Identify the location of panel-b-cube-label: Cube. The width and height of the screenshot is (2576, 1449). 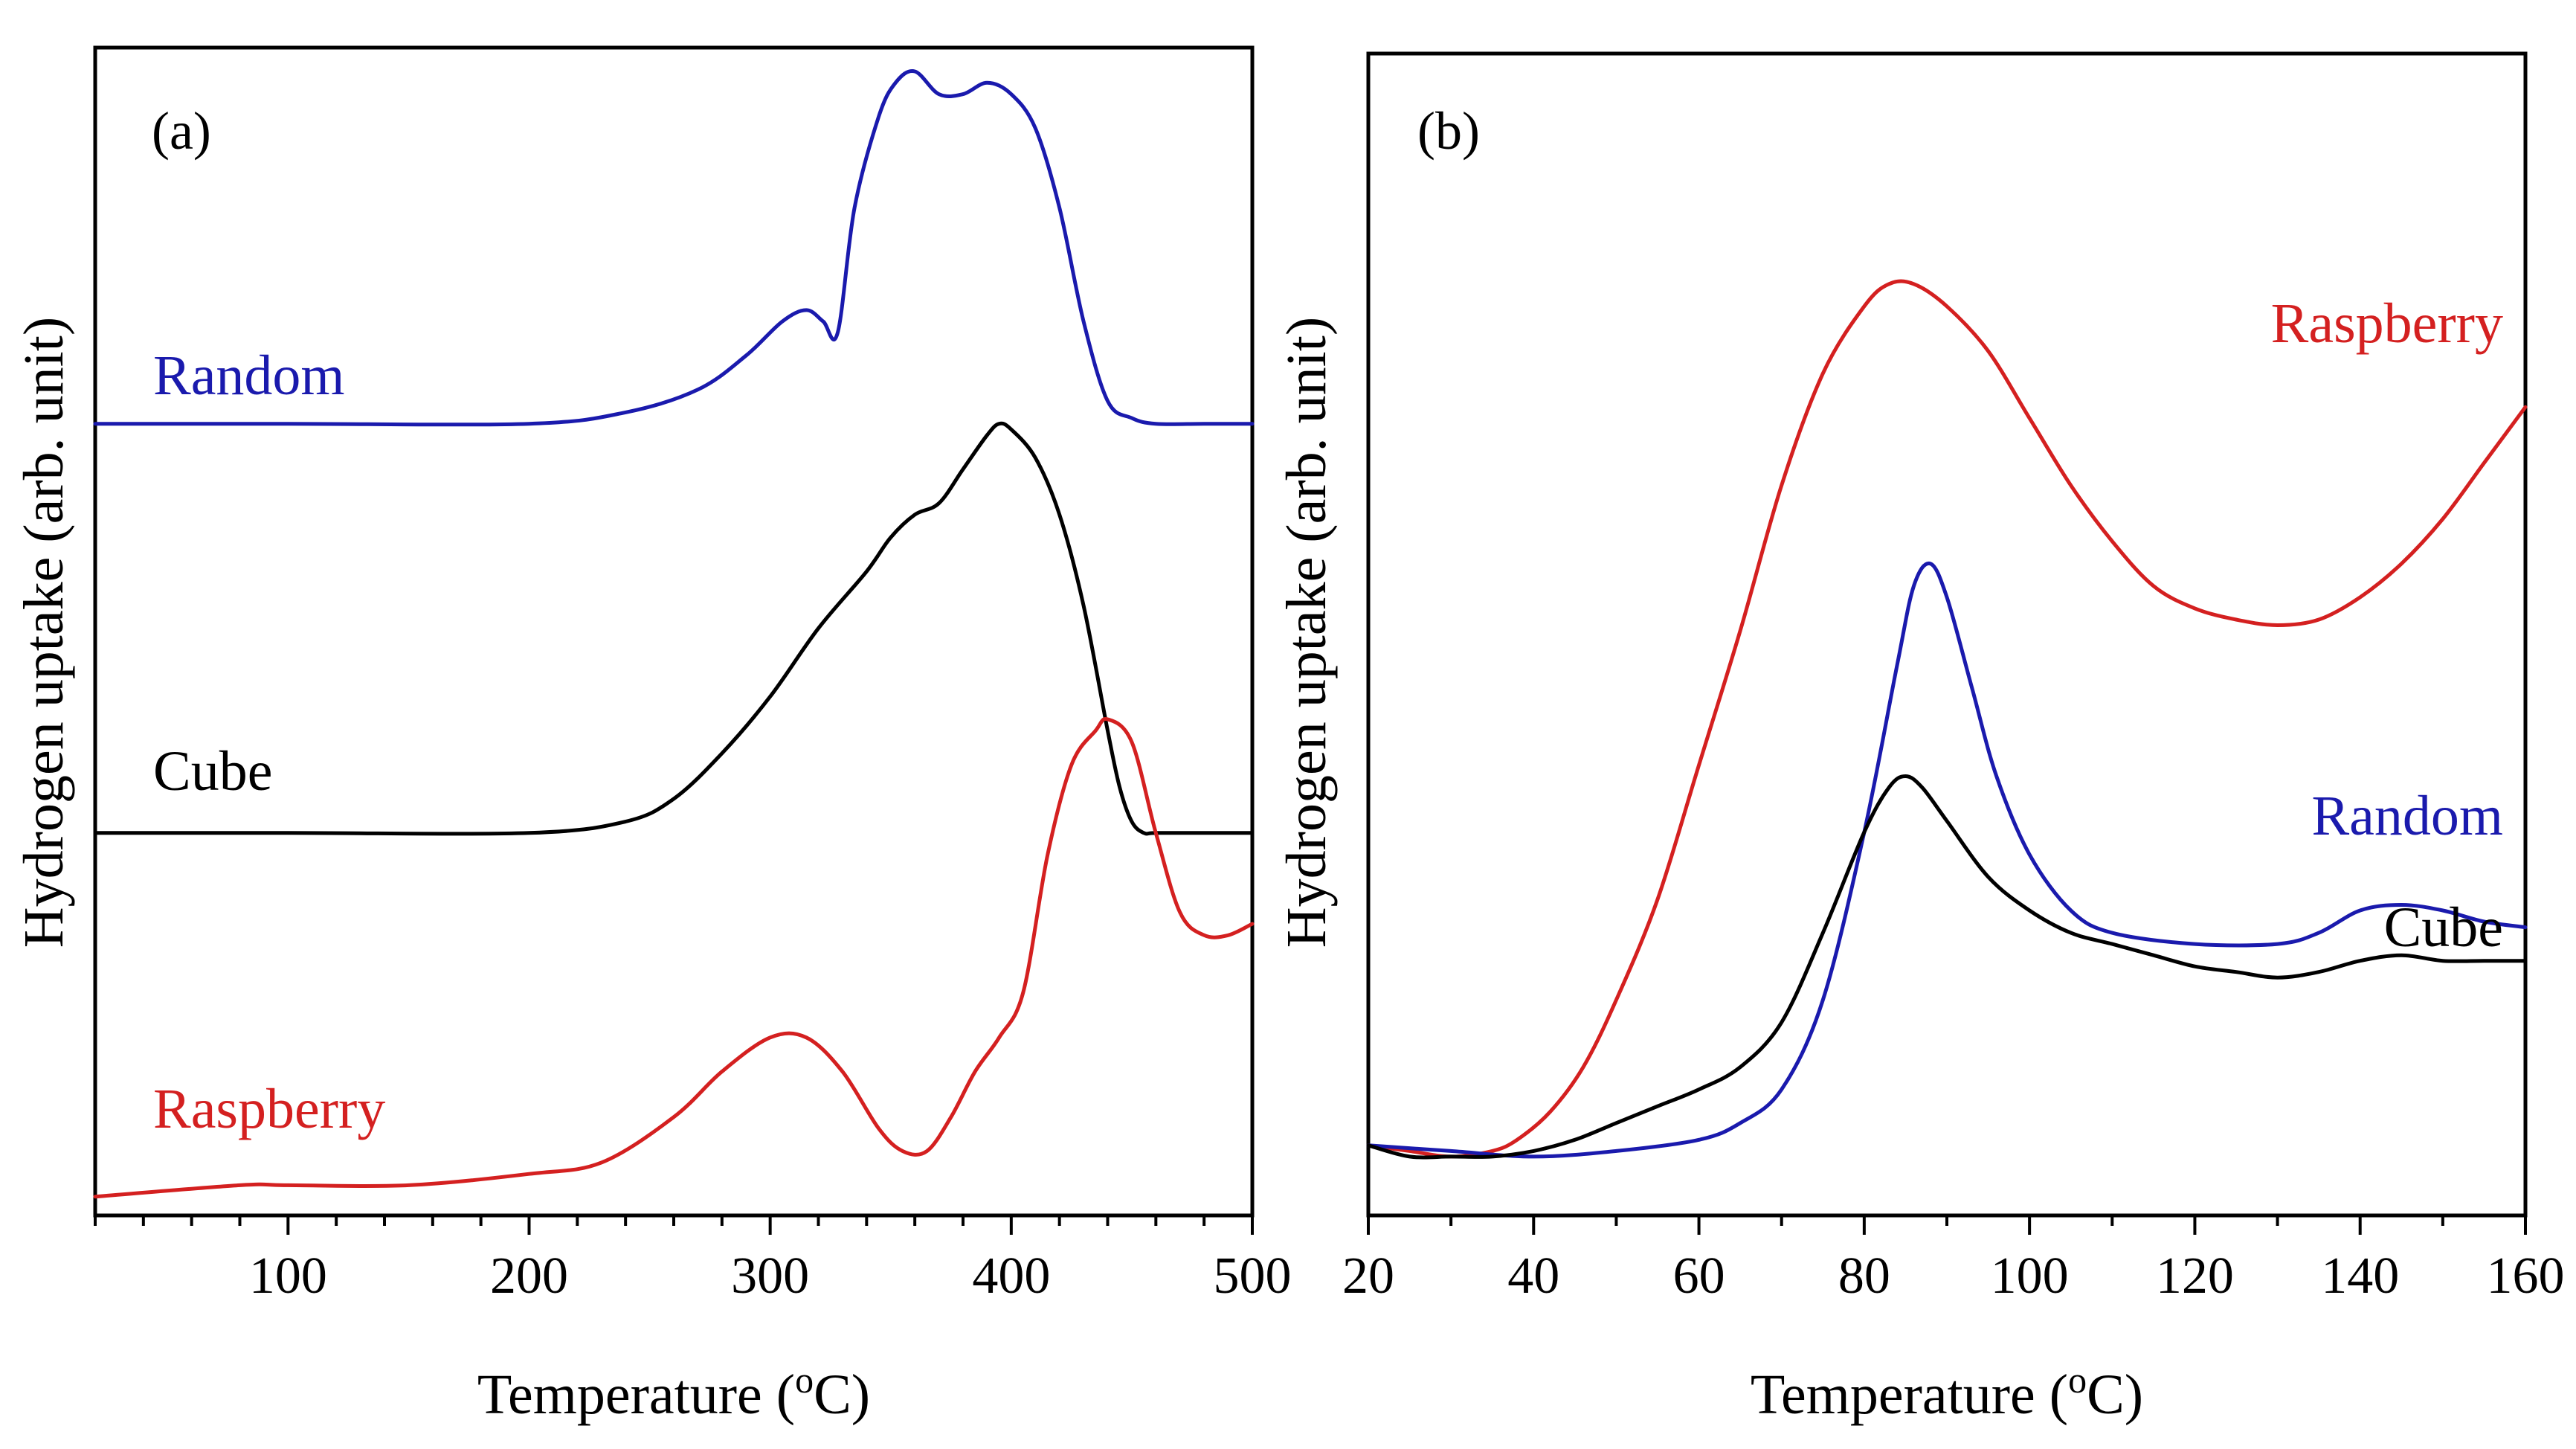
(2443, 927).